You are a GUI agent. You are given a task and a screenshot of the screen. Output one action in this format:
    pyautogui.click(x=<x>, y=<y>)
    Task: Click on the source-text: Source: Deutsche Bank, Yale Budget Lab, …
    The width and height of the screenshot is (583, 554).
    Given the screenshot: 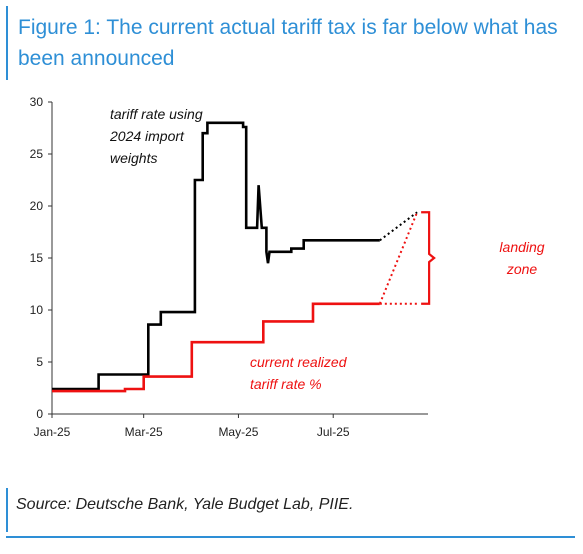 What is the action you would take?
    pyautogui.click(x=185, y=504)
    